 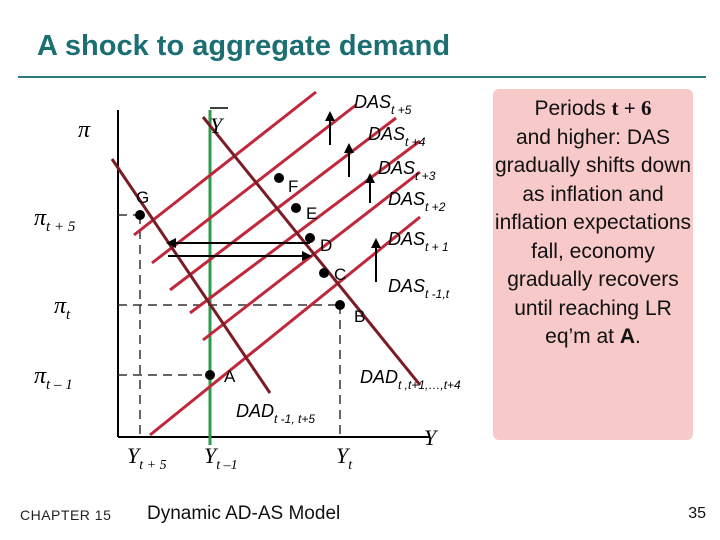 I want to click on das-curve-t4, so click(x=254, y=184).